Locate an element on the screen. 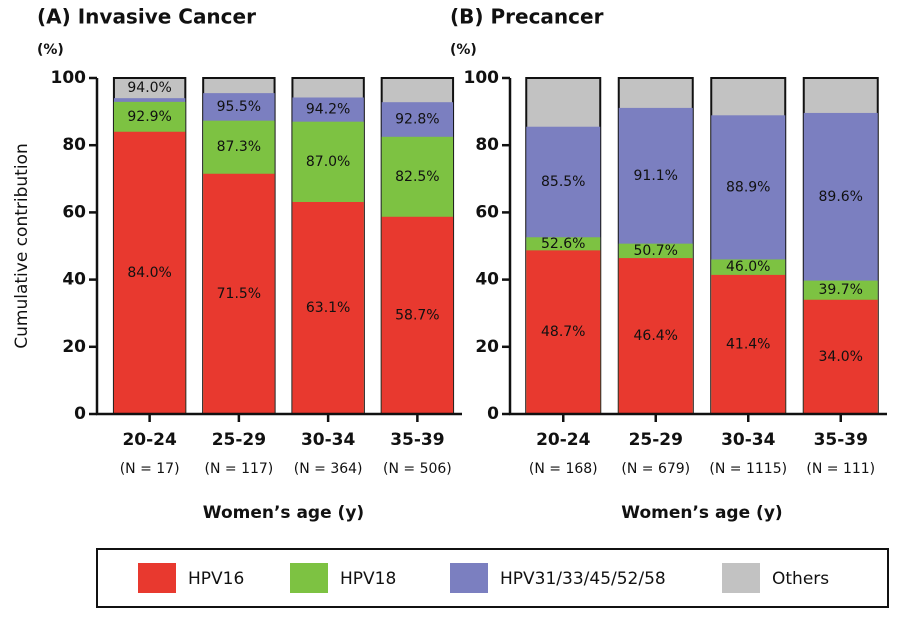 The image size is (911, 617). value-label: 95.5% is located at coordinates (239, 107).